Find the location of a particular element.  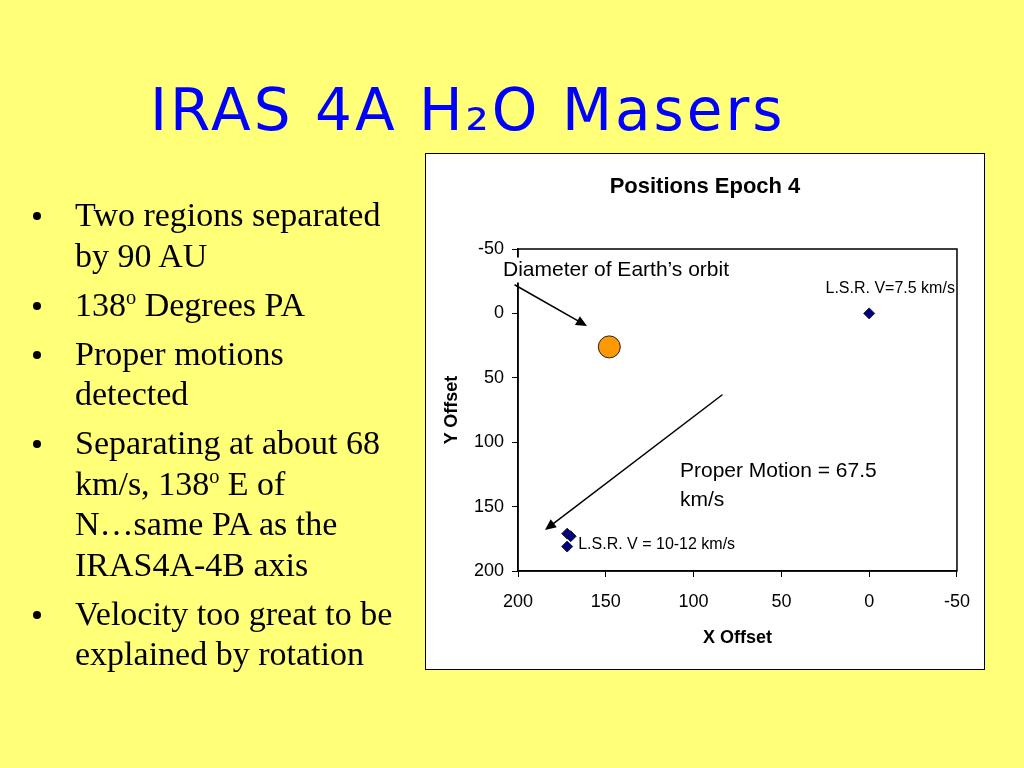

x-tick-label: 50 is located at coordinates (781, 600).